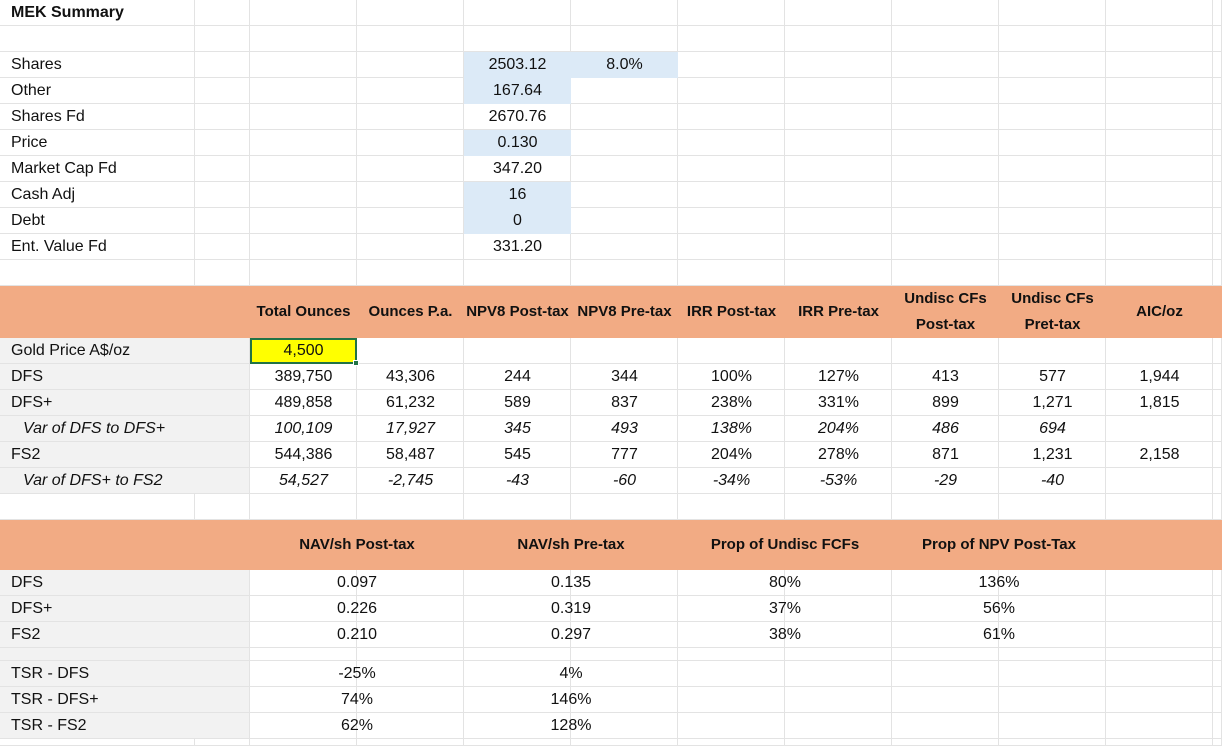 The height and width of the screenshot is (746, 1222). Describe the element at coordinates (945, 402) in the screenshot. I see `cell-value: 899` at that location.